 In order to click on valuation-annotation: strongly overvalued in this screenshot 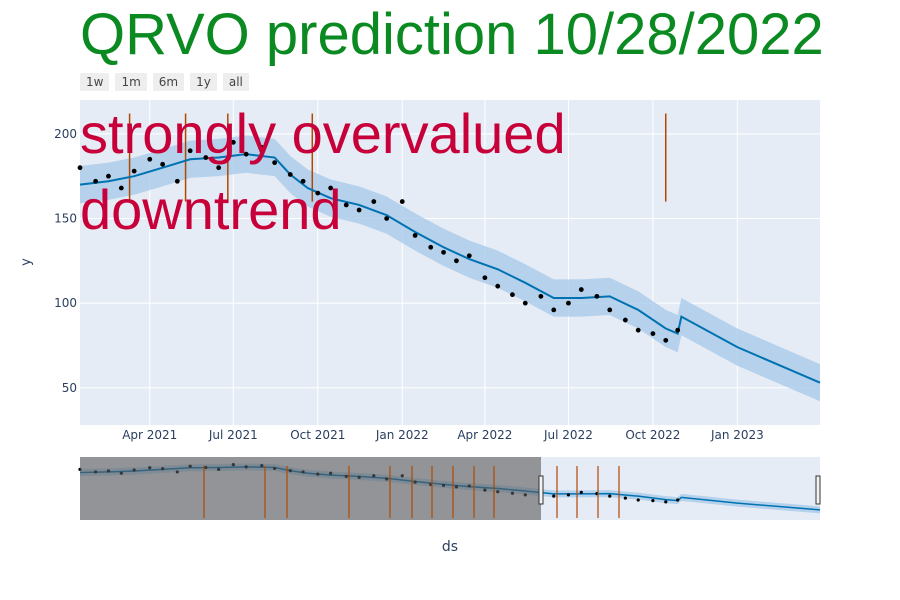, I will do `click(323, 133)`.